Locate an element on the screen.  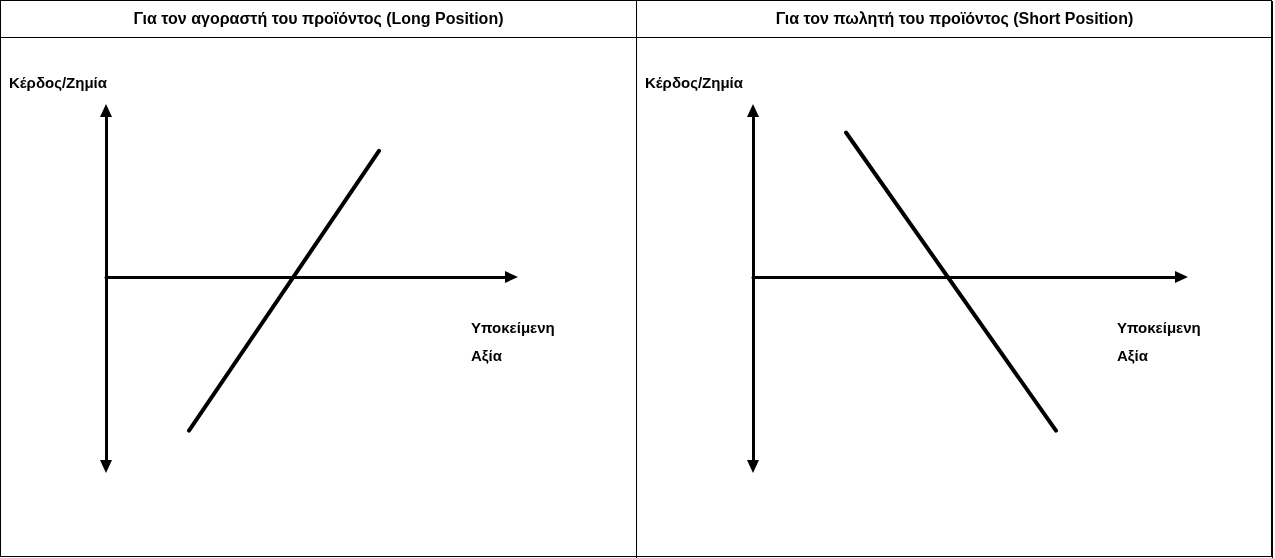
chart-title: Για τον πωλητή του προϊόντος (Short Position) is located at coordinates (954, 19).